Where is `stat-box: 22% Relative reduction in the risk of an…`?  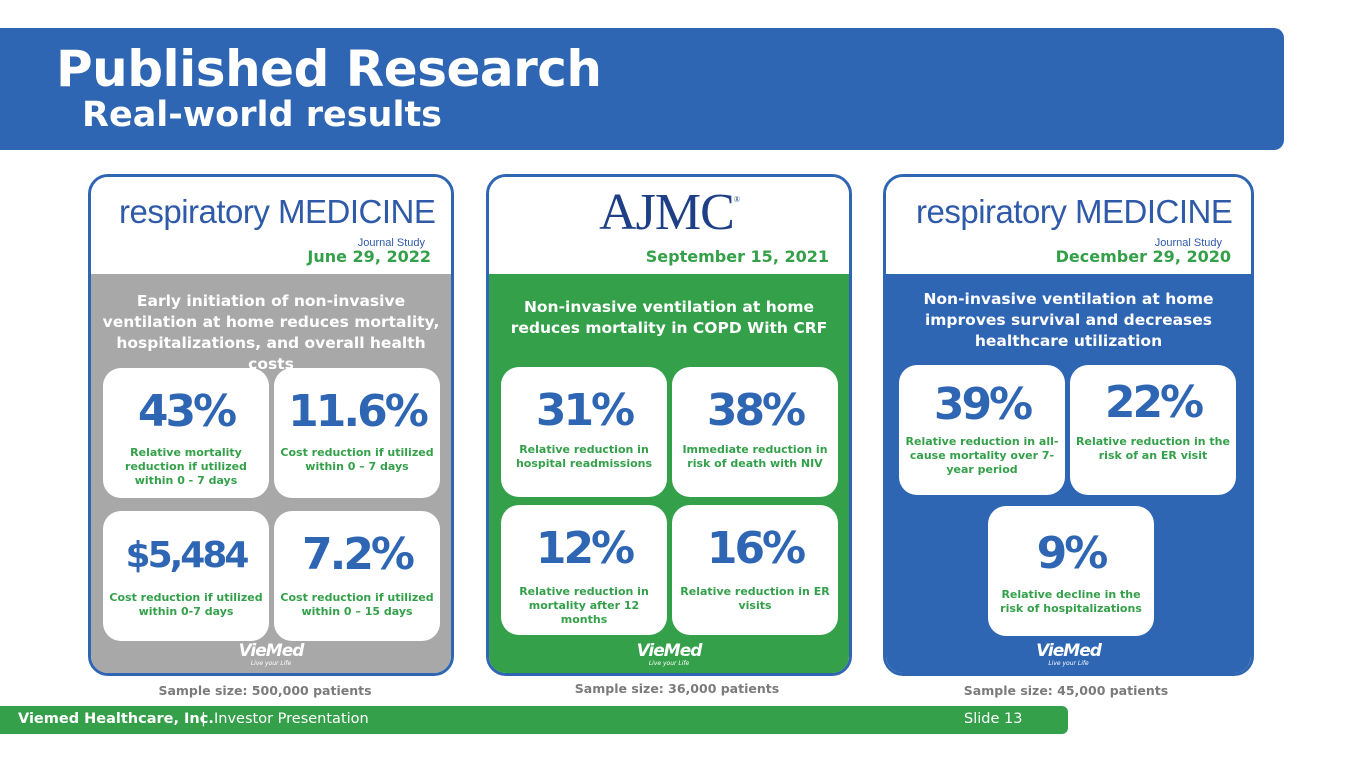
stat-box: 22% Relative reduction in the risk of an… is located at coordinates (1153, 430).